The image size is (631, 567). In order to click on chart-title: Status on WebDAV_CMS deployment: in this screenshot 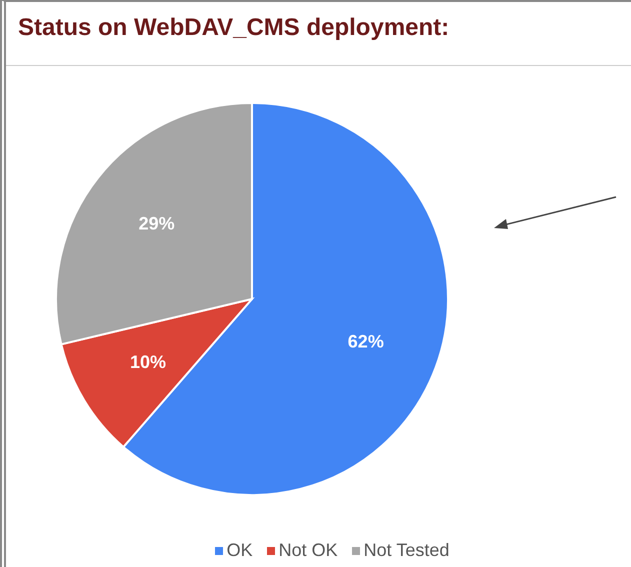, I will do `click(318, 34)`.